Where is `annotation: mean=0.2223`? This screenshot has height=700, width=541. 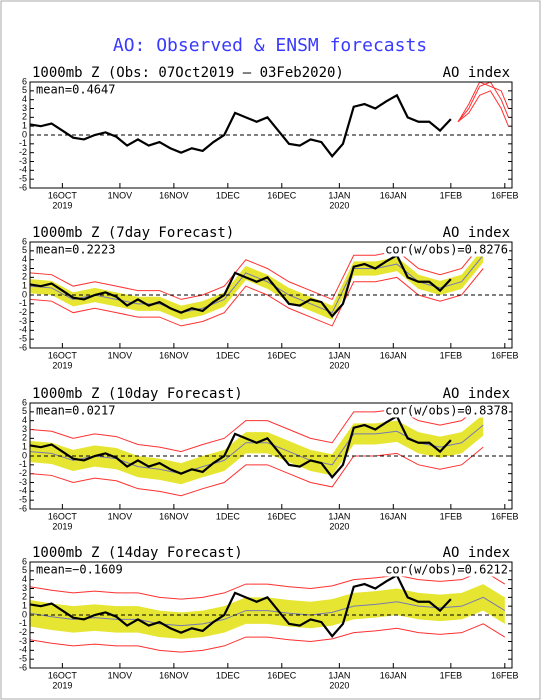 annotation: mean=0.2223 is located at coordinates (75, 250).